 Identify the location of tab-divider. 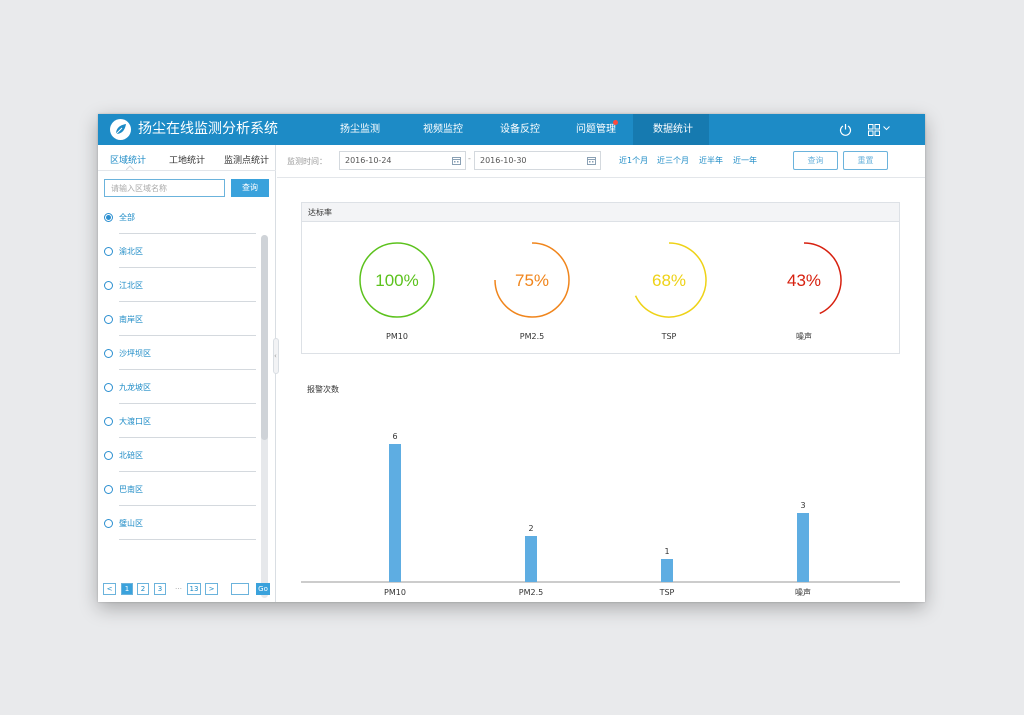
(187, 170).